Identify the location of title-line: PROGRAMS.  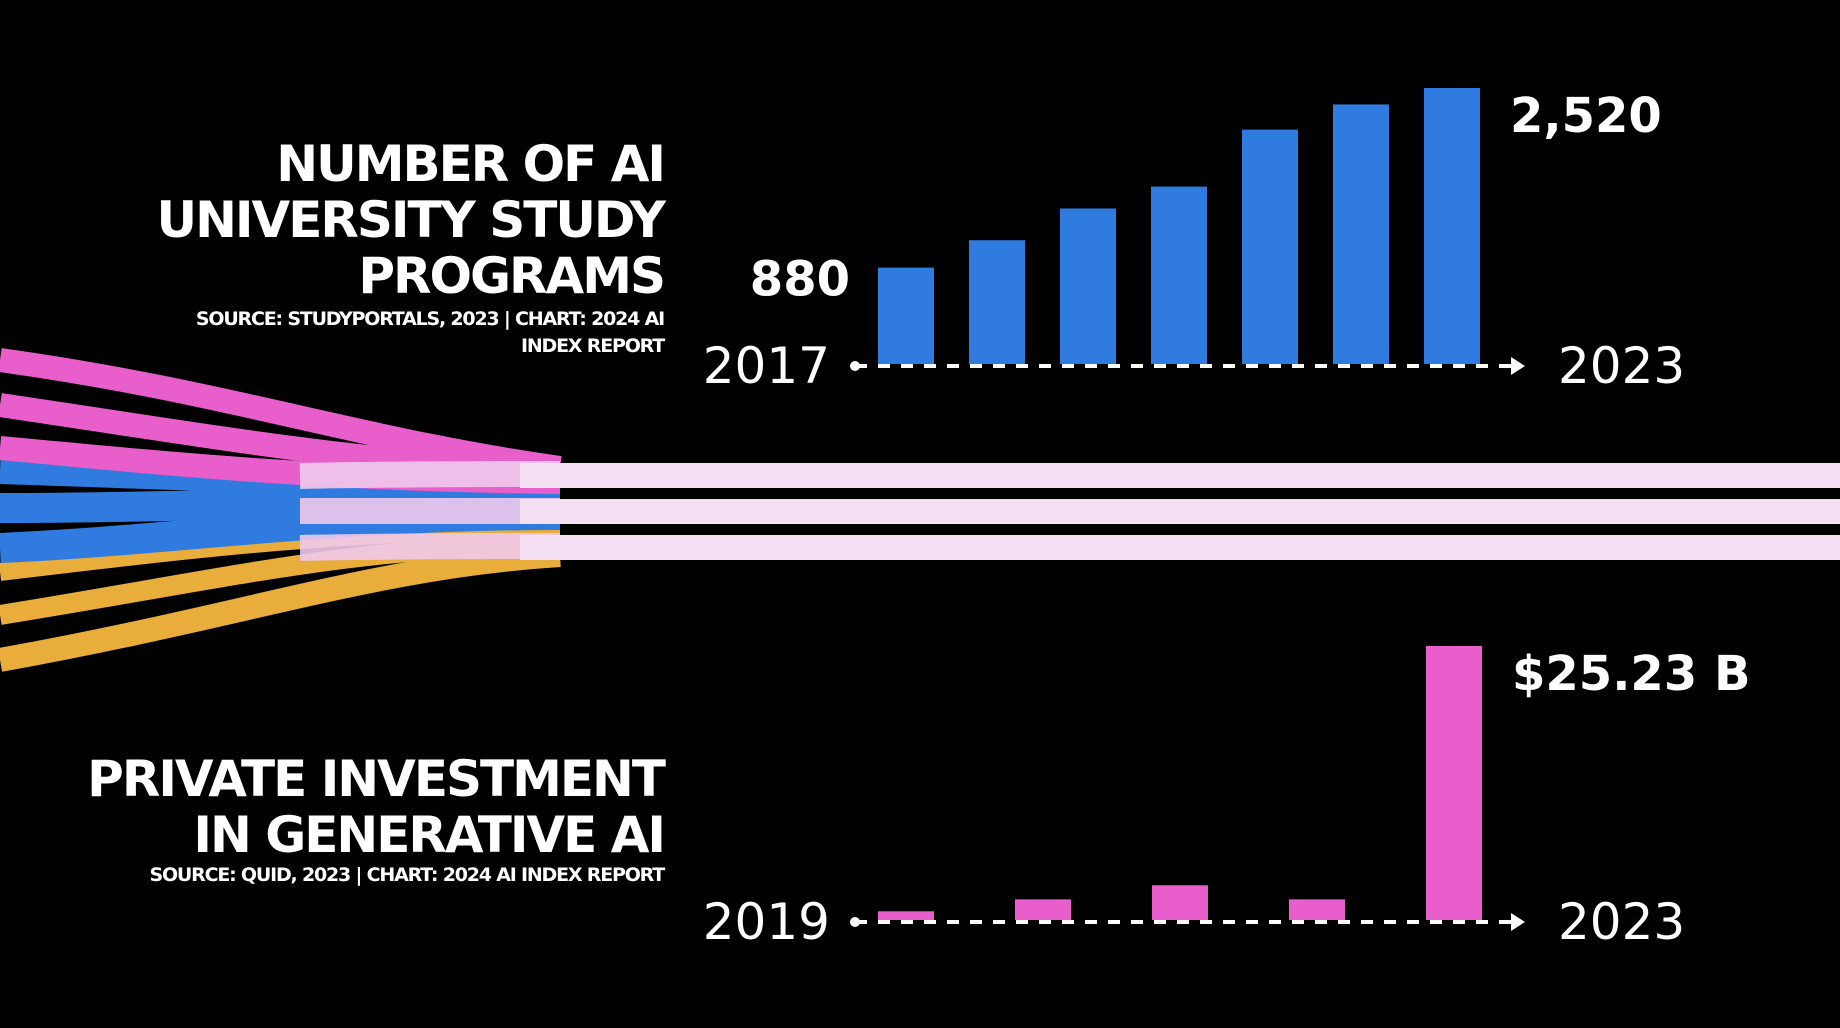
(512, 276).